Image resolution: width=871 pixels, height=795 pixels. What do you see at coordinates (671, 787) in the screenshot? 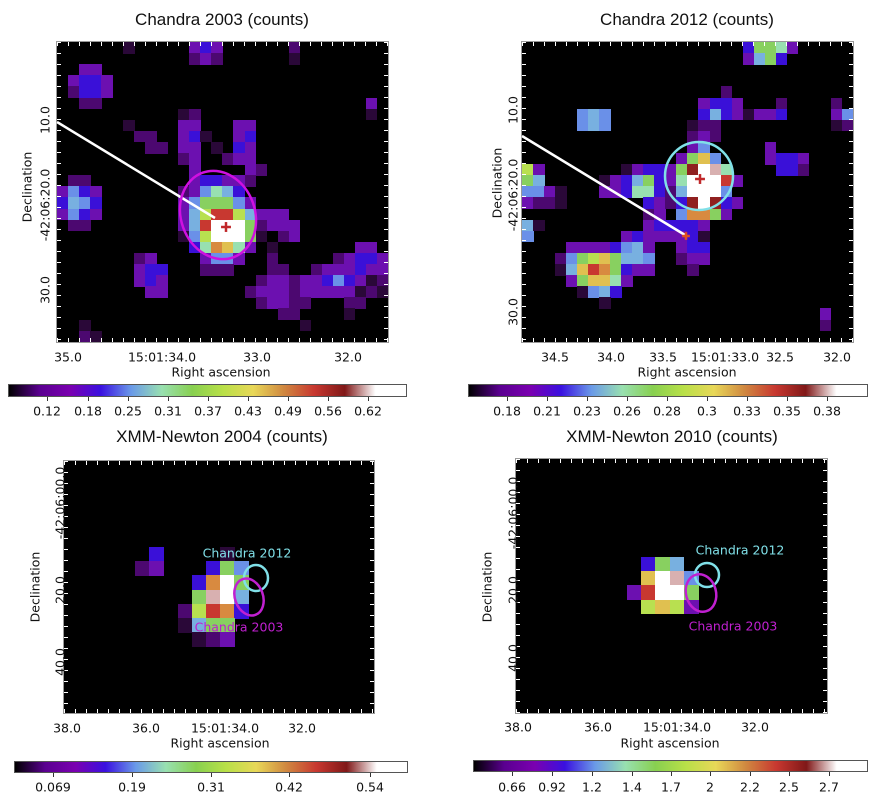
I see `colorbar-tick-label: 1.7` at bounding box center [671, 787].